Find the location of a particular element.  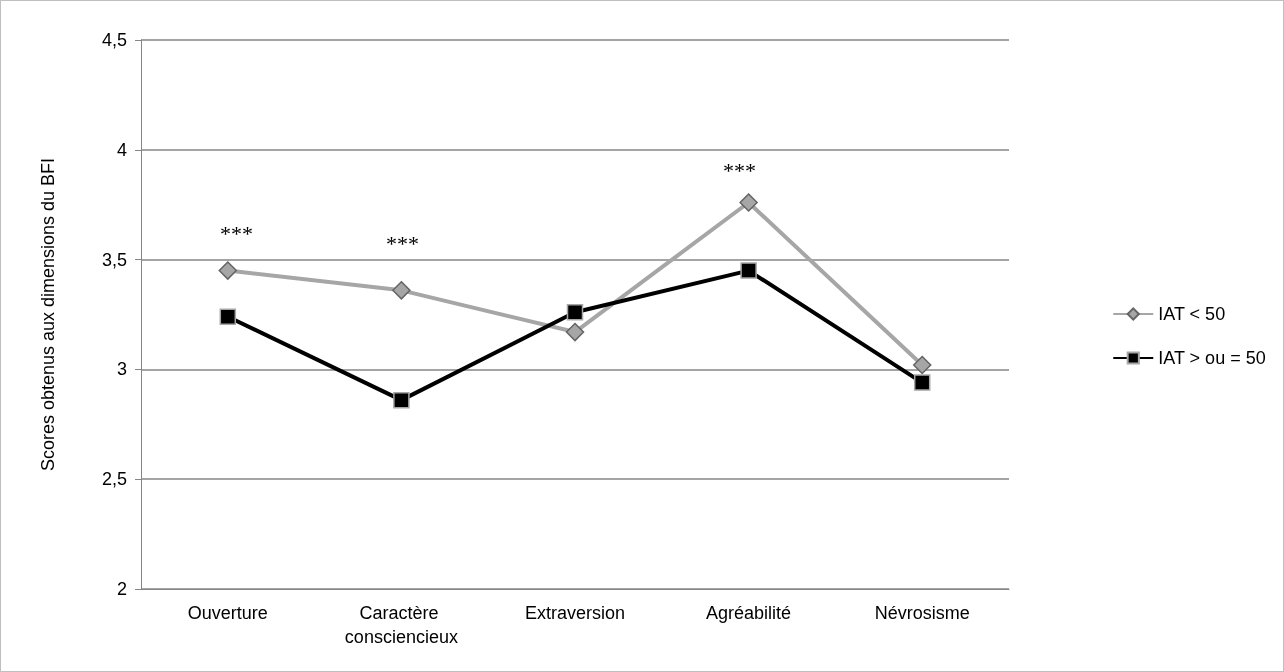

y-tick-label: 4 is located at coordinates (121, 149).